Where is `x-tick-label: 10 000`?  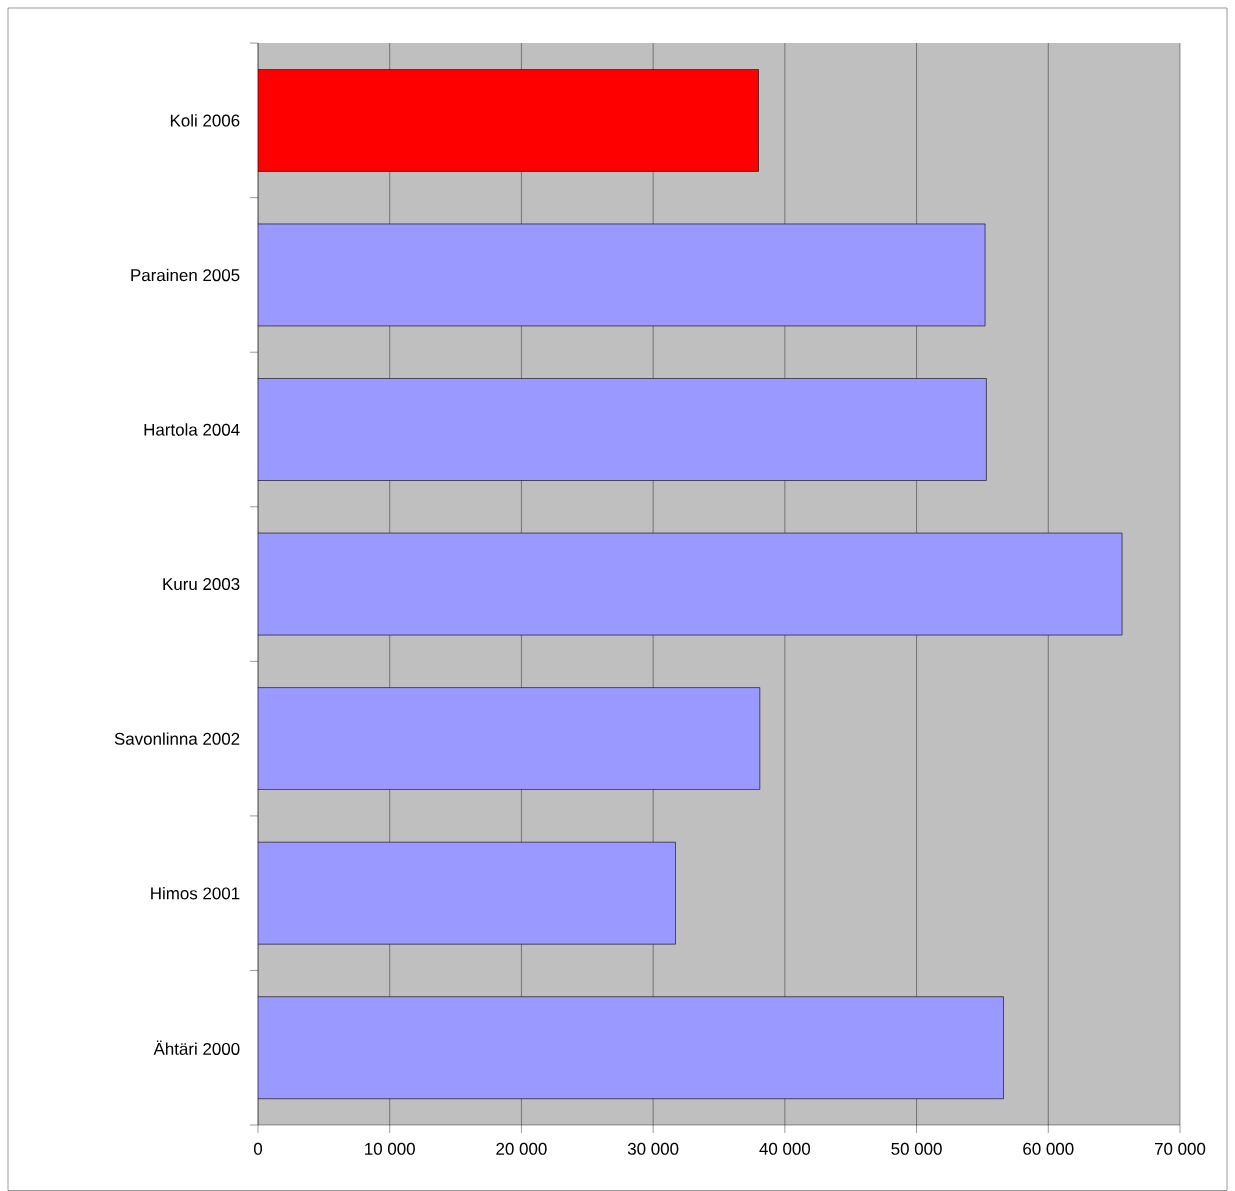
x-tick-label: 10 000 is located at coordinates (390, 1148).